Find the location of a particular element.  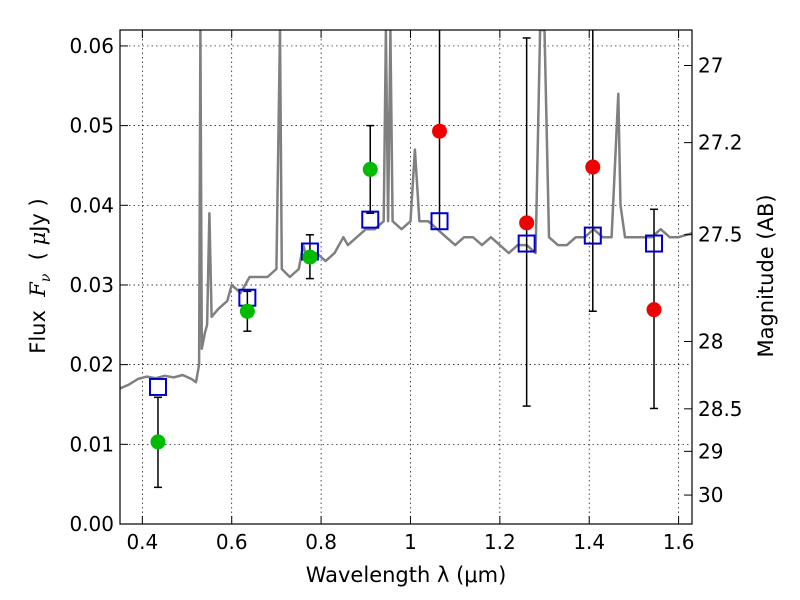

y-tick-label: 0.00 is located at coordinates (91, 524).